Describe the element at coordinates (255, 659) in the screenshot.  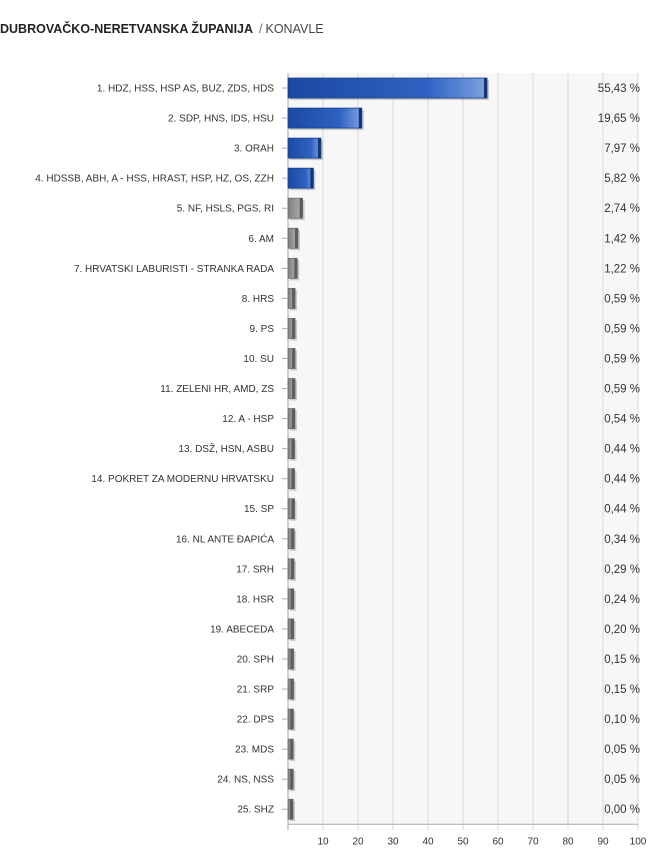
I see `category-label: 20. SPH` at that location.